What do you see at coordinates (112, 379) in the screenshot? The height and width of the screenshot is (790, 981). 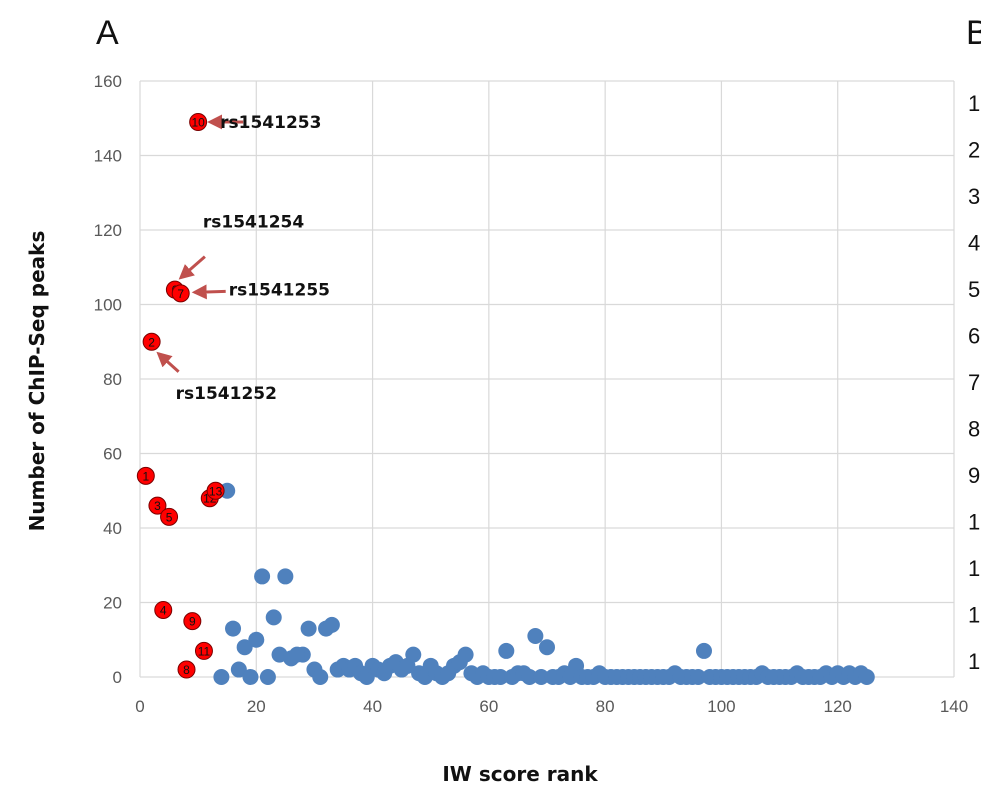 I see `y-tick-label: 80` at bounding box center [112, 379].